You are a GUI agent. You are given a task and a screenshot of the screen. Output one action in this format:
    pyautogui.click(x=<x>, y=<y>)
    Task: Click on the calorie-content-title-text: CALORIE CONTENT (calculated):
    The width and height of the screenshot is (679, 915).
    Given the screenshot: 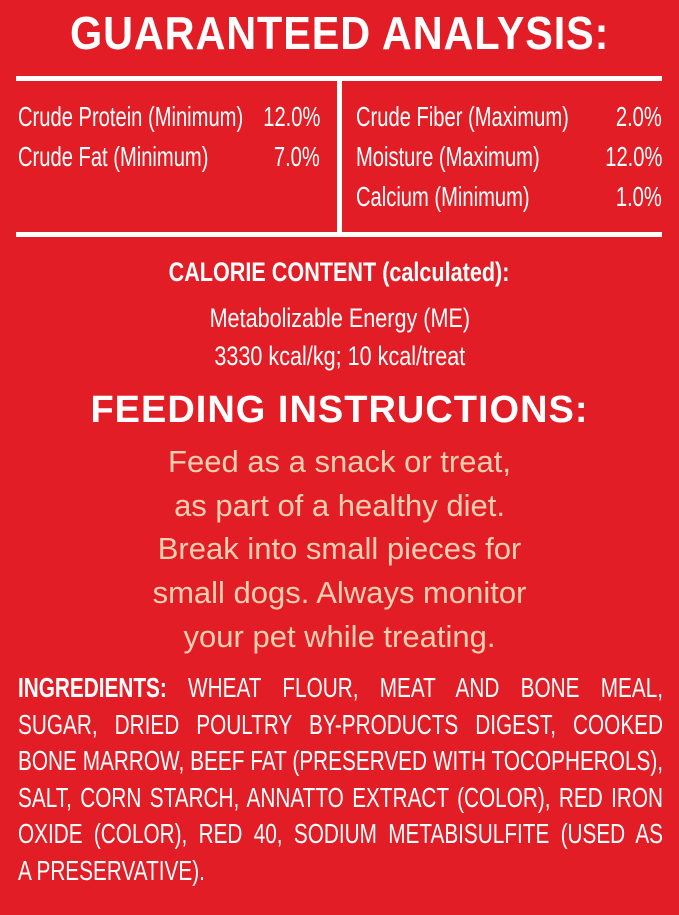 What is the action you would take?
    pyautogui.click(x=339, y=272)
    